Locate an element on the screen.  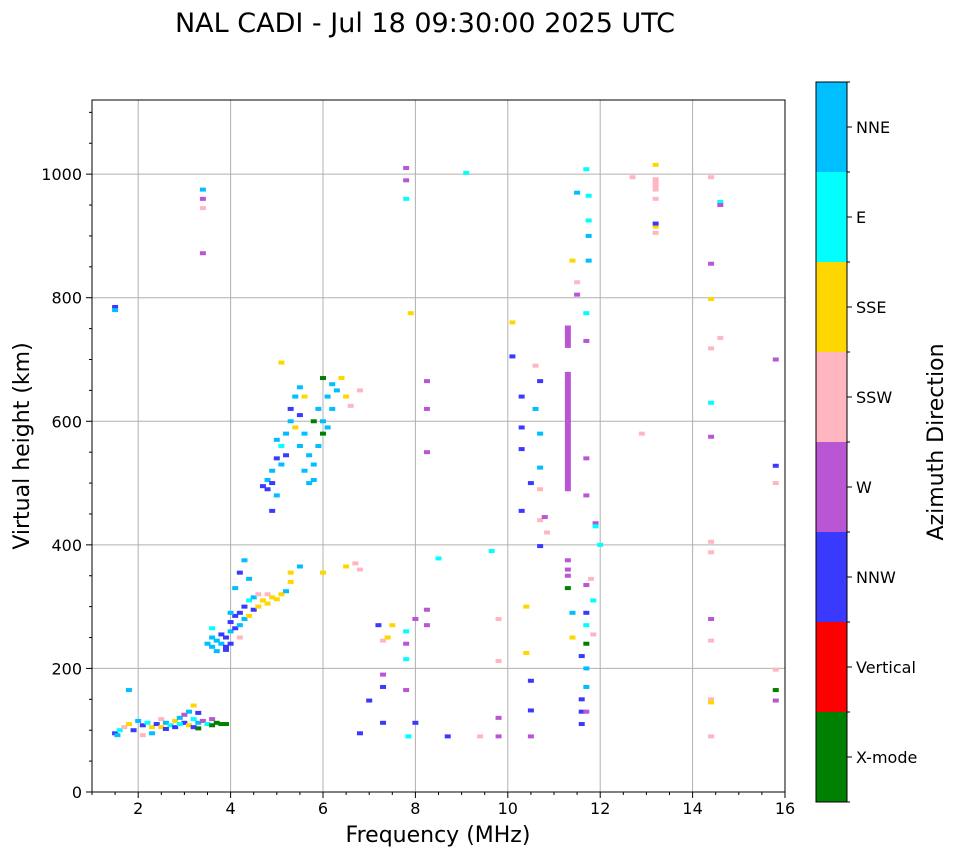
y-tick-label: 600 is located at coordinates (66, 421).